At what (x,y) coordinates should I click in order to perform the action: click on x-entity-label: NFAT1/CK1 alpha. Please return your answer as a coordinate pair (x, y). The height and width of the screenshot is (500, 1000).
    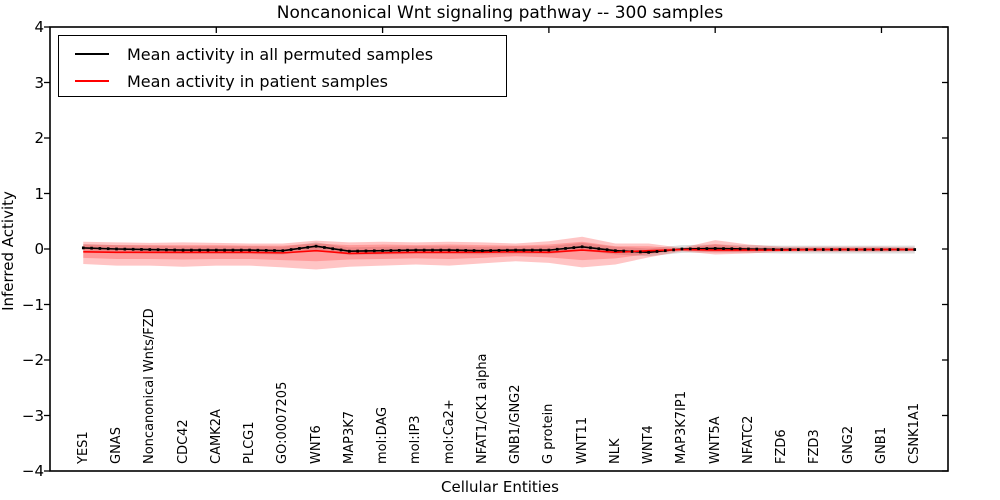
    Looking at the image, I should click on (482, 408).